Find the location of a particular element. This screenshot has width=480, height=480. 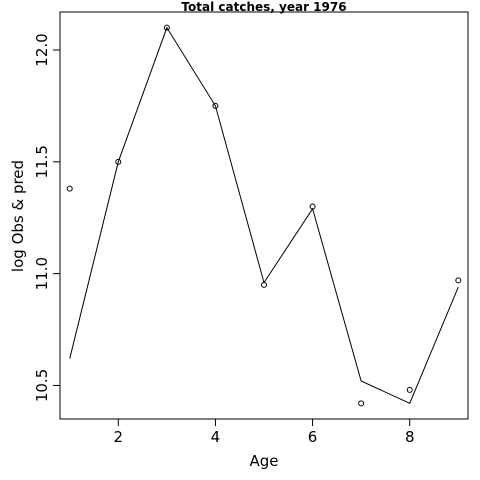

y-tick-label: 11.0 is located at coordinates (42, 273).